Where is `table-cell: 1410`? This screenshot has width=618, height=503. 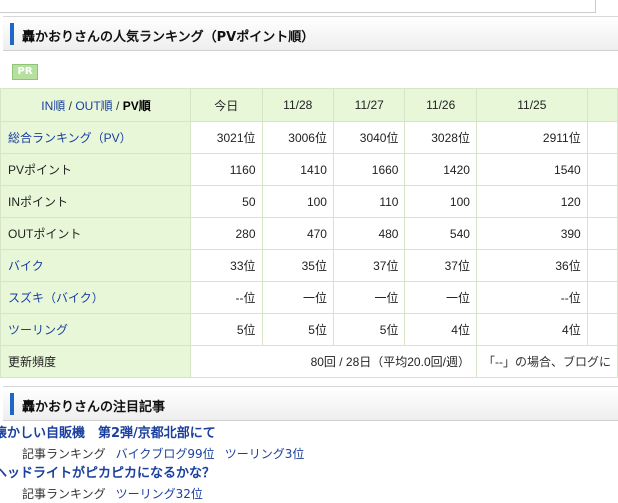 table-cell: 1410 is located at coordinates (297, 169).